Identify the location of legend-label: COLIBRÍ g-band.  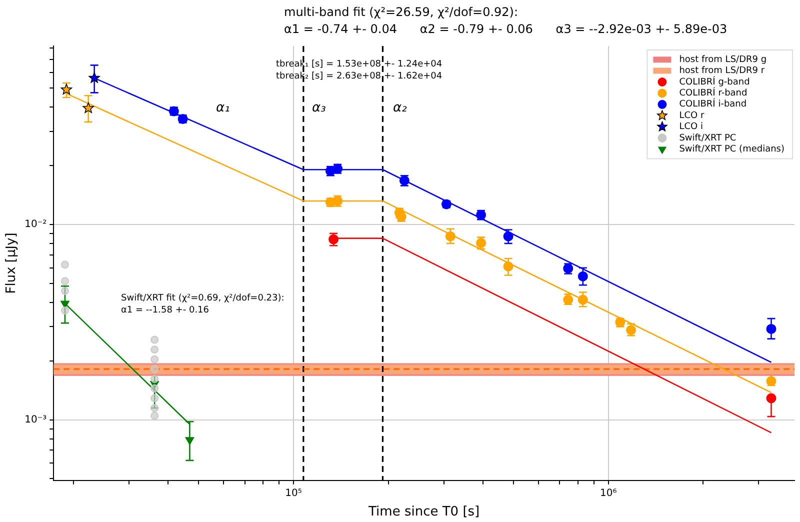
(714, 81).